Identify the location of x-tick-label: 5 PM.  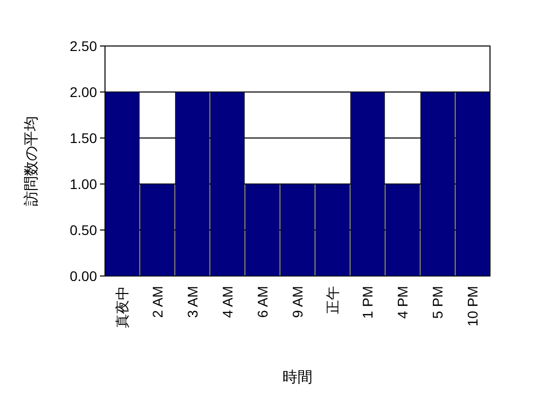
(438, 302).